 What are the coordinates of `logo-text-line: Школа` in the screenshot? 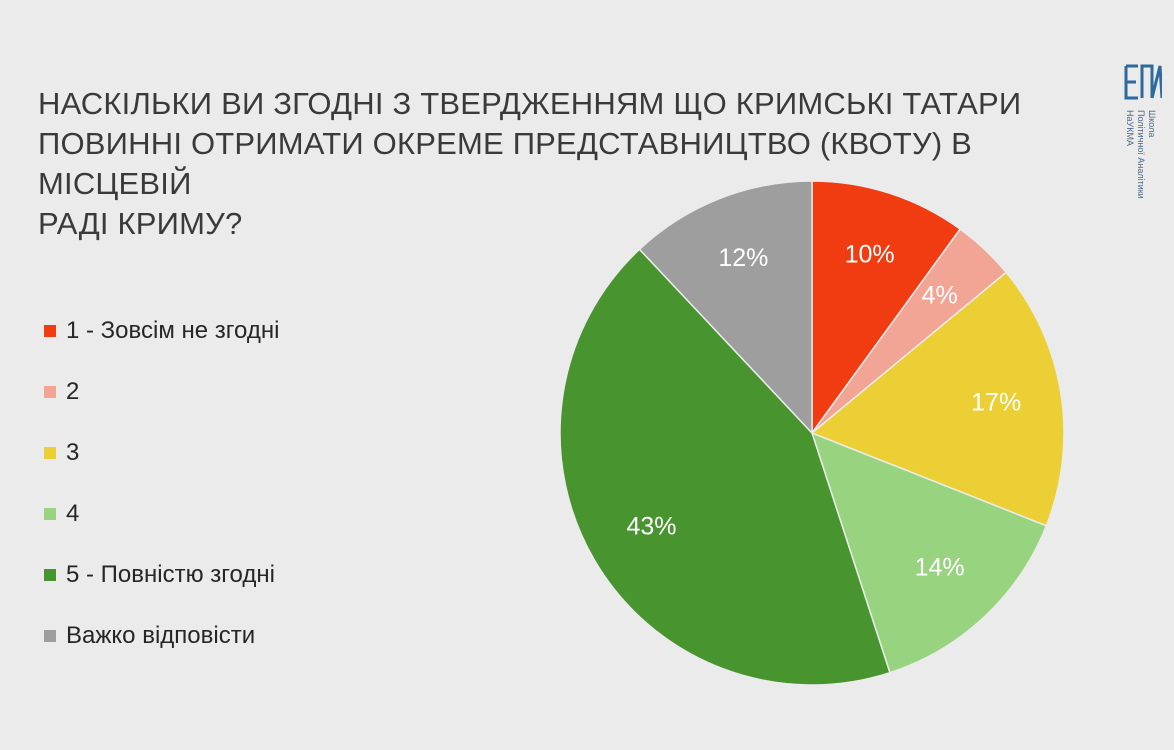 It's located at (1152, 124).